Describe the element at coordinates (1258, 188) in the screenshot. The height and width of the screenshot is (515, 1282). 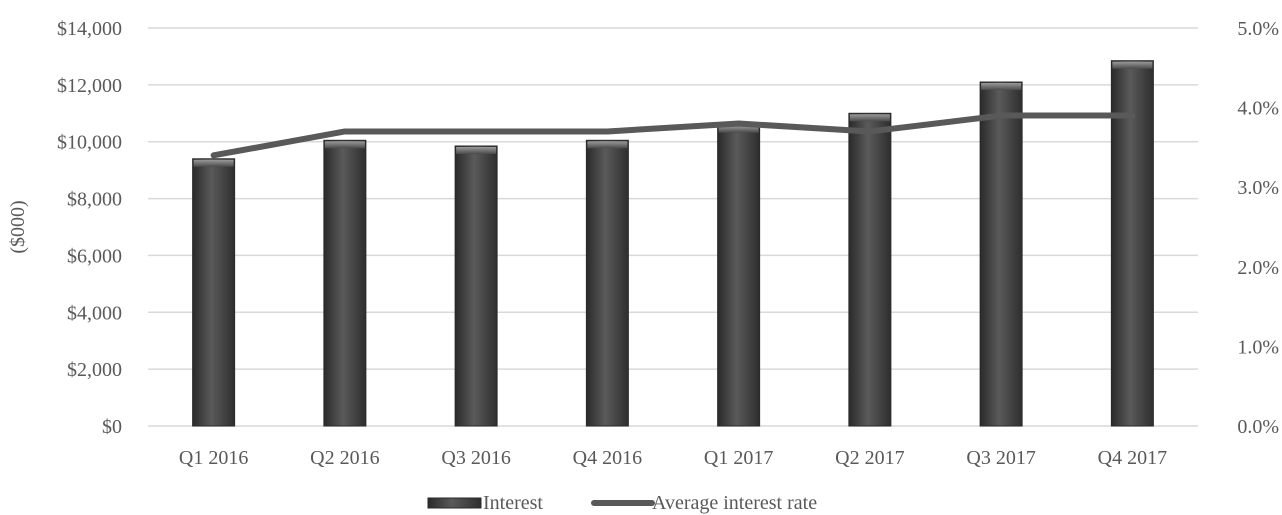
I see `y2-tick-label: 3.0%` at that location.